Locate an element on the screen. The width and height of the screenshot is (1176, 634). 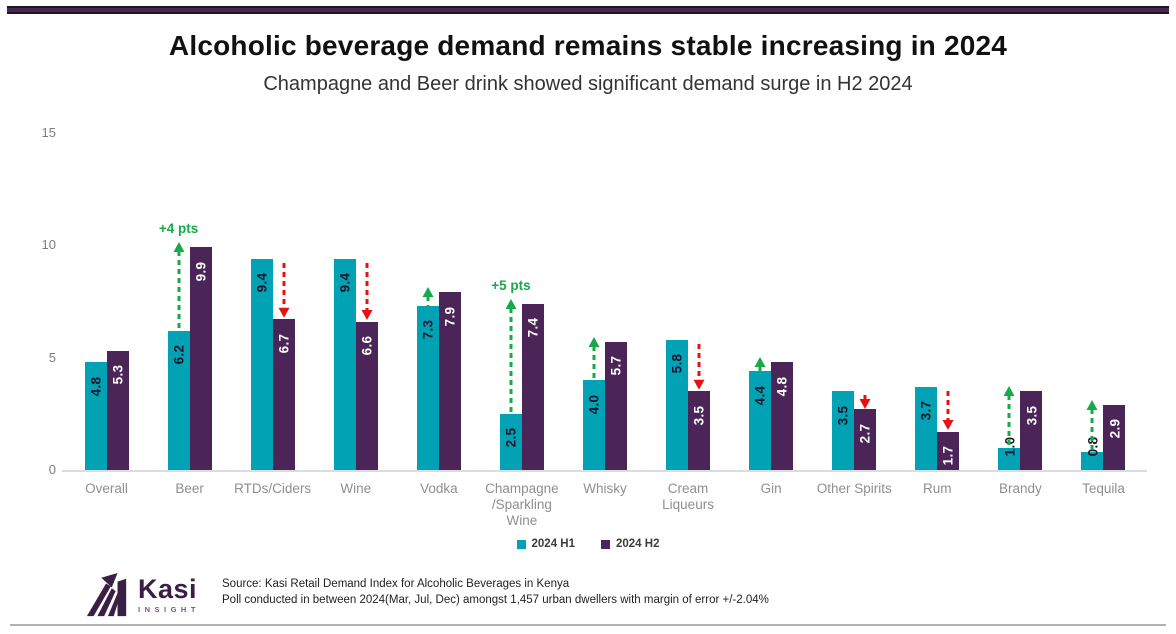
bar-value-label: 6.7 is located at coordinates (284, 343).